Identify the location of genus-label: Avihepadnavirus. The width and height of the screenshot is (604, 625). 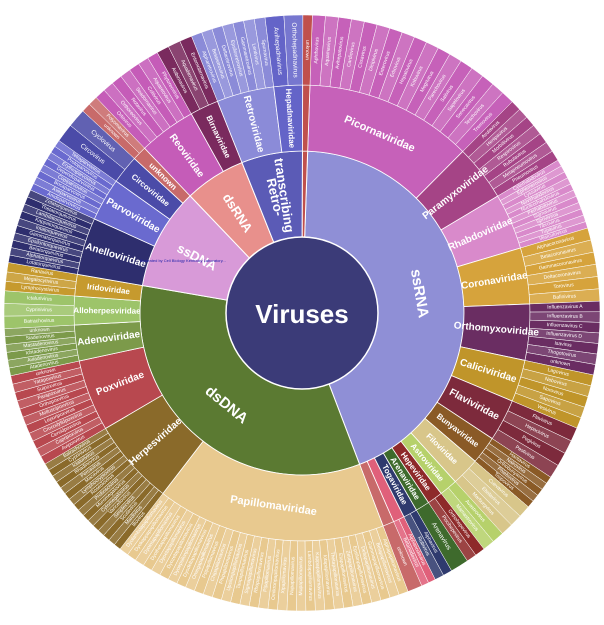
(277, 51).